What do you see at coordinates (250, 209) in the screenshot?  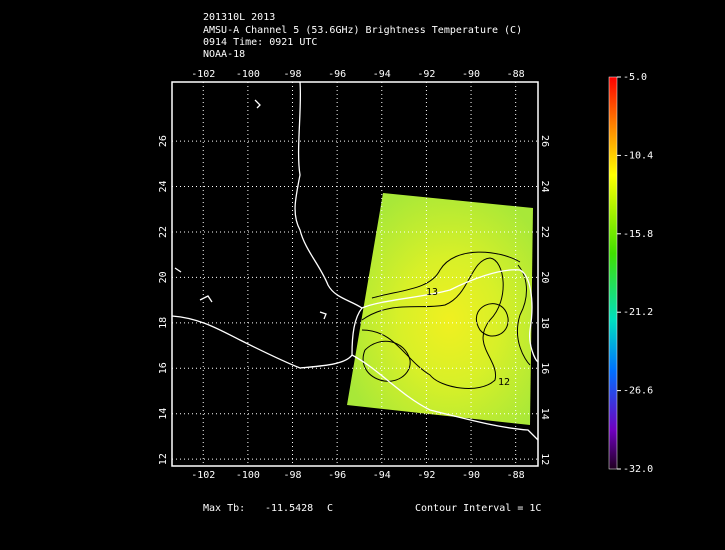 I see `islands` at bounding box center [250, 209].